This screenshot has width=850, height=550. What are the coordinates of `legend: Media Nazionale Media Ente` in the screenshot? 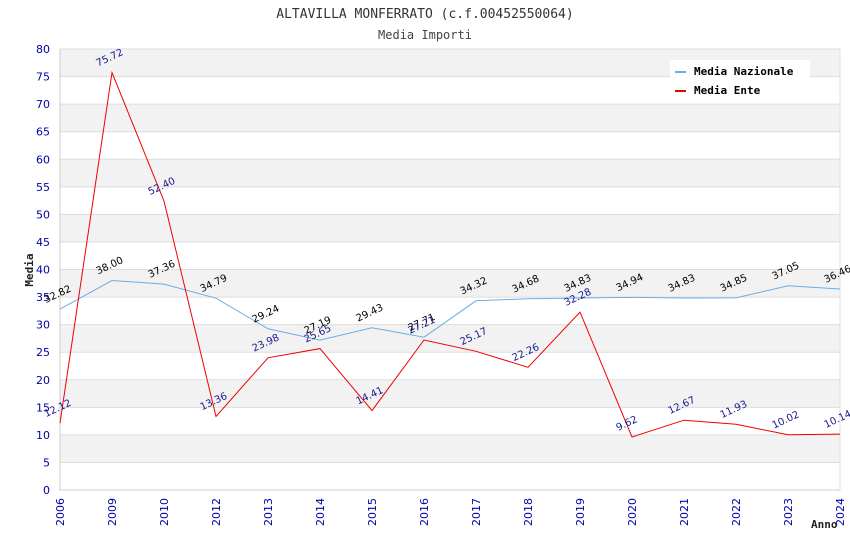 It's located at (740, 81).